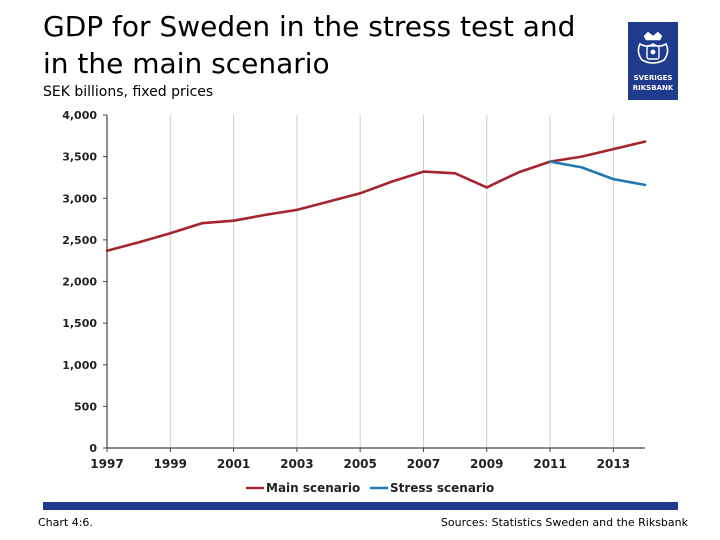 Image resolution: width=720 pixels, height=540 pixels. Describe the element at coordinates (93, 448) in the screenshot. I see `y-tick-label-0: 0` at that location.